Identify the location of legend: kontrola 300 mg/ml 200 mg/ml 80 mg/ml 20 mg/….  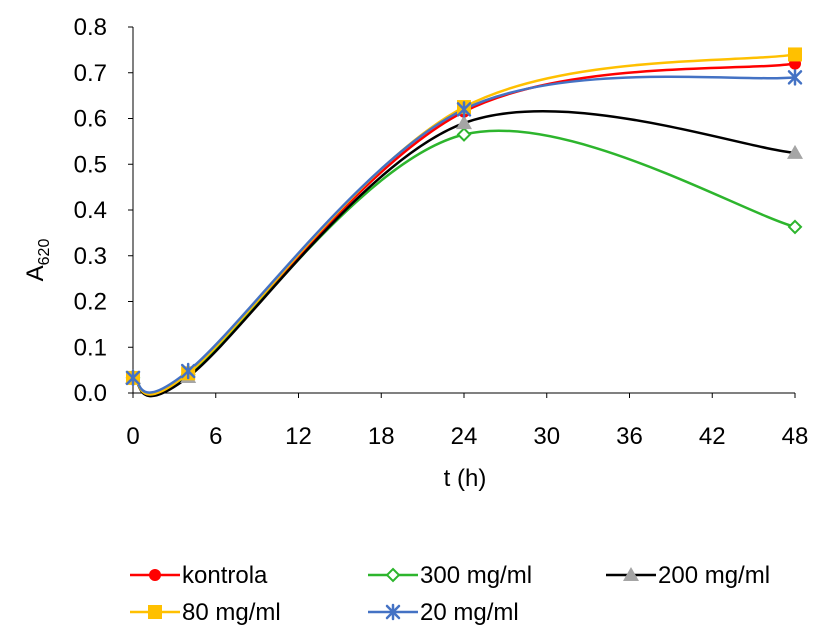
(450, 594).